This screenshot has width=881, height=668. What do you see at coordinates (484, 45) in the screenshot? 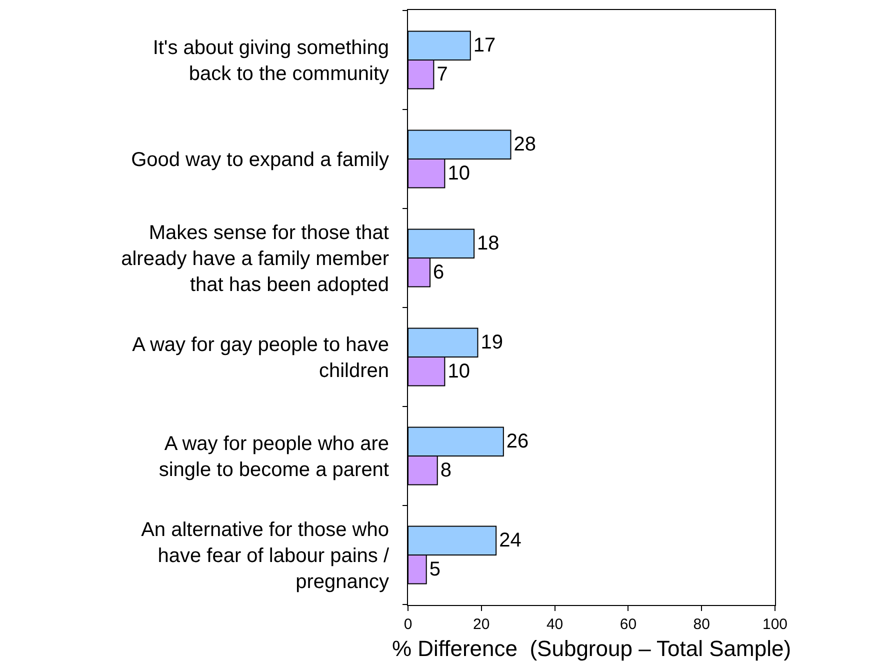
I see `data-label: 17` at bounding box center [484, 45].